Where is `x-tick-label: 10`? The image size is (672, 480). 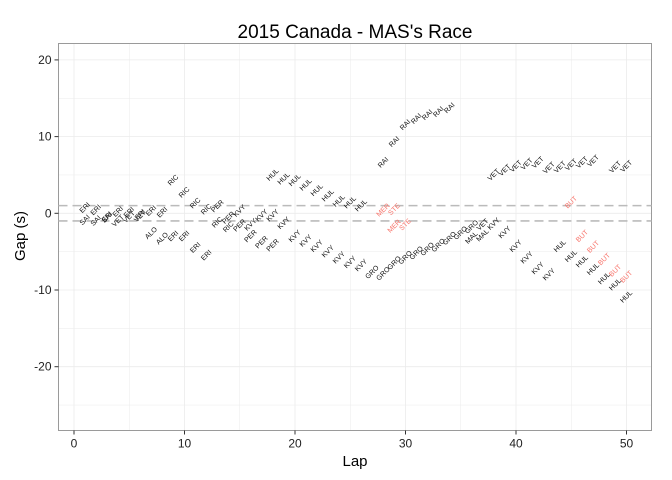
x-tick-label: 10 is located at coordinates (185, 444).